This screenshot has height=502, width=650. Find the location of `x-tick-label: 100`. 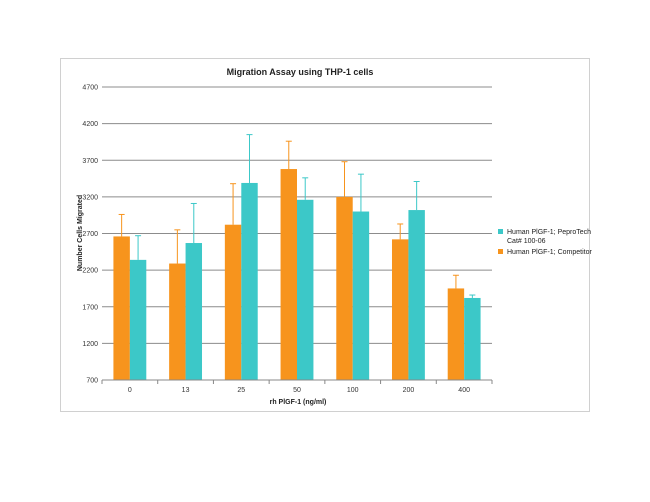

x-tick-label: 100 is located at coordinates (353, 390).